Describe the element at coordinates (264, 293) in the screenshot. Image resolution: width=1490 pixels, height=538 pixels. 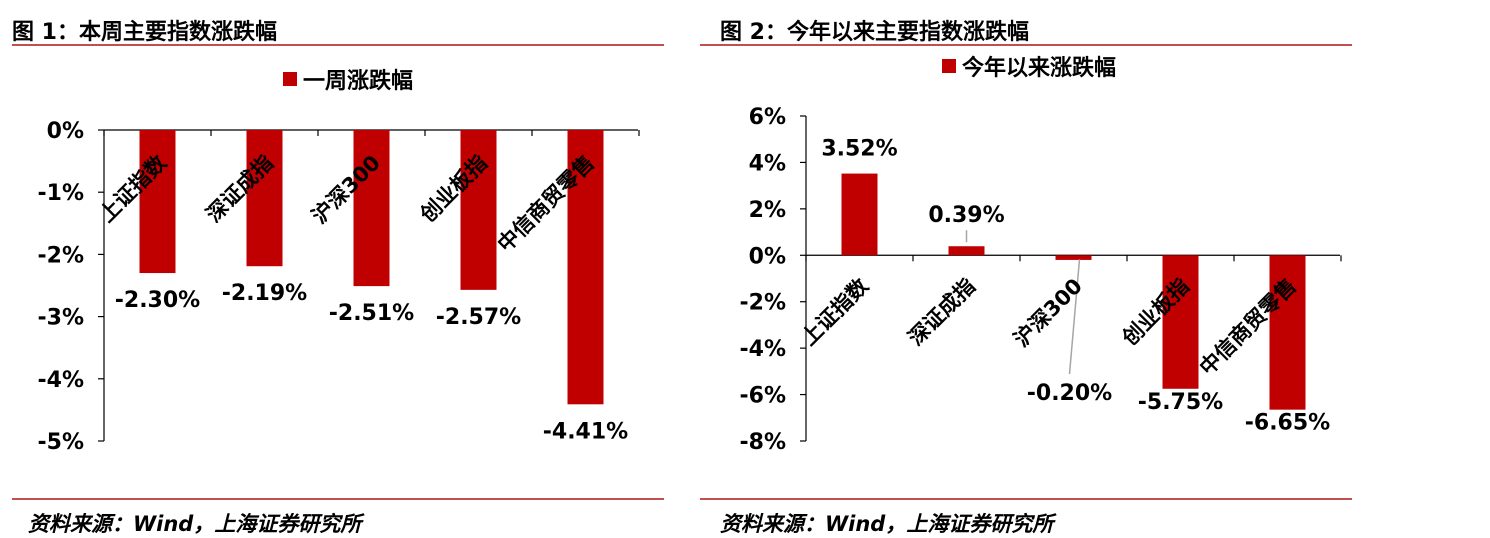
I see `data-label: -2.19%` at that location.